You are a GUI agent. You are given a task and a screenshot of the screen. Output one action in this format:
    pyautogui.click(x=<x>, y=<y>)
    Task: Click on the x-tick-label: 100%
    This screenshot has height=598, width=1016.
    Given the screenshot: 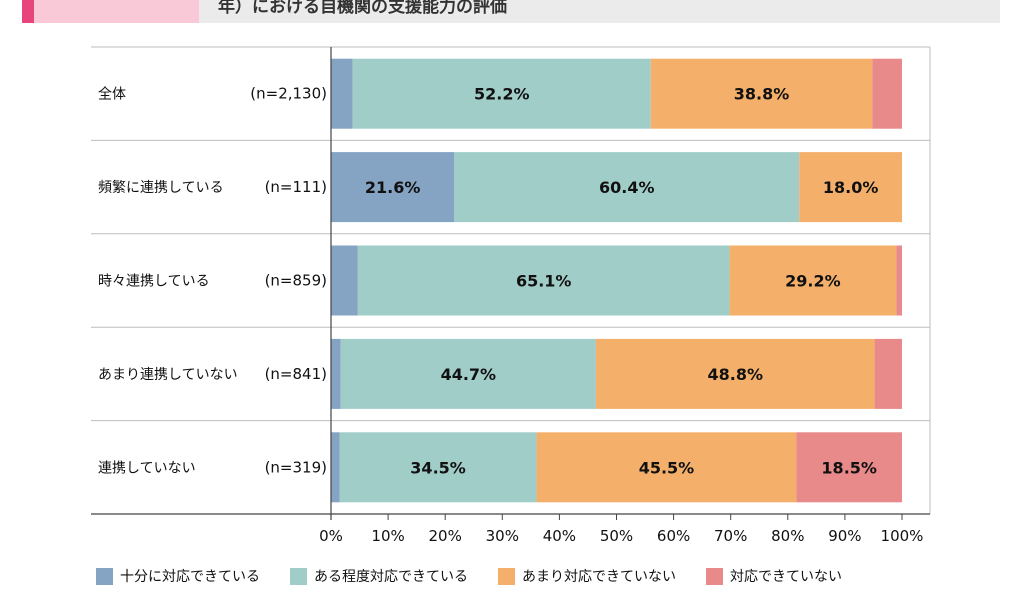 What is the action you would take?
    pyautogui.click(x=902, y=536)
    